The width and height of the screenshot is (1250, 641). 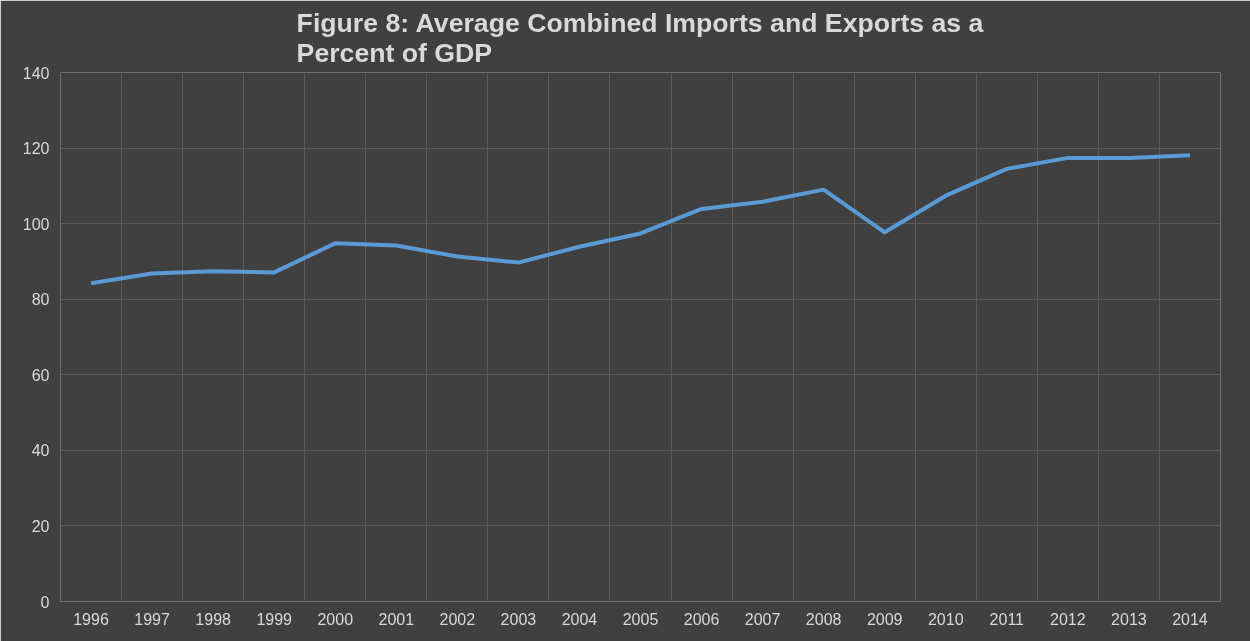 I want to click on y-tick-label: 0, so click(x=45, y=602).